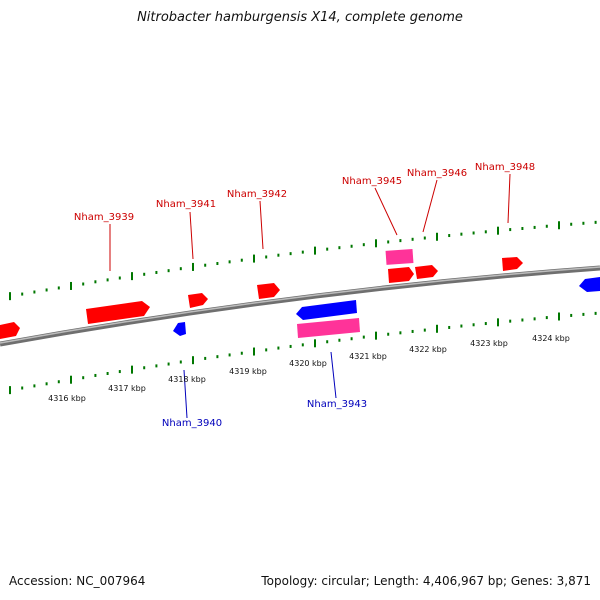  I want to click on scale-label: 4317 kbp, so click(127, 388).